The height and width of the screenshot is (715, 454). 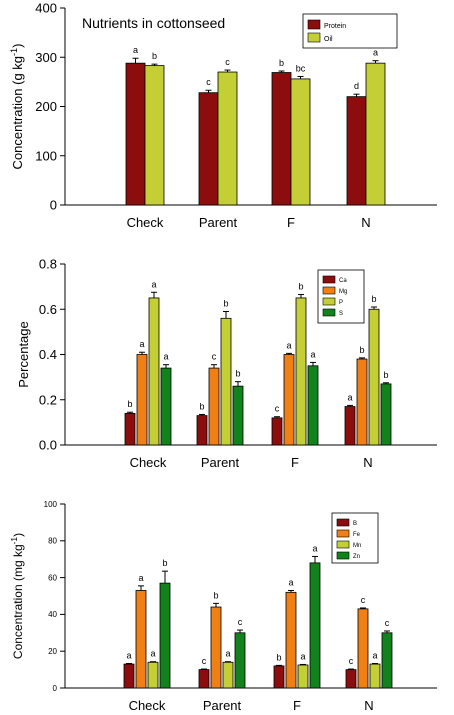 What do you see at coordinates (17, 596) in the screenshot?
I see `y-axis-label: Concentration (mg kg-1)` at bounding box center [17, 596].